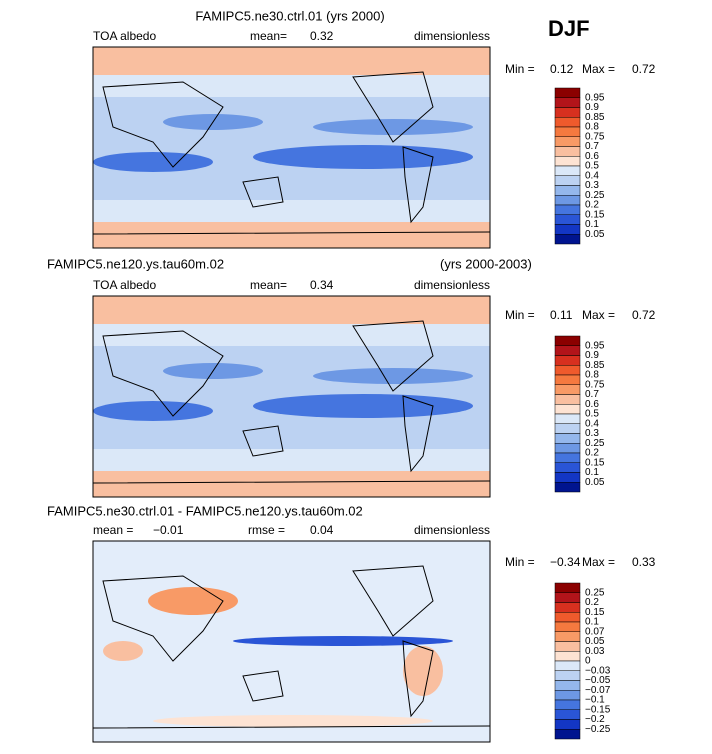  I want to click on colorbar-label: 0.15, so click(595, 462).